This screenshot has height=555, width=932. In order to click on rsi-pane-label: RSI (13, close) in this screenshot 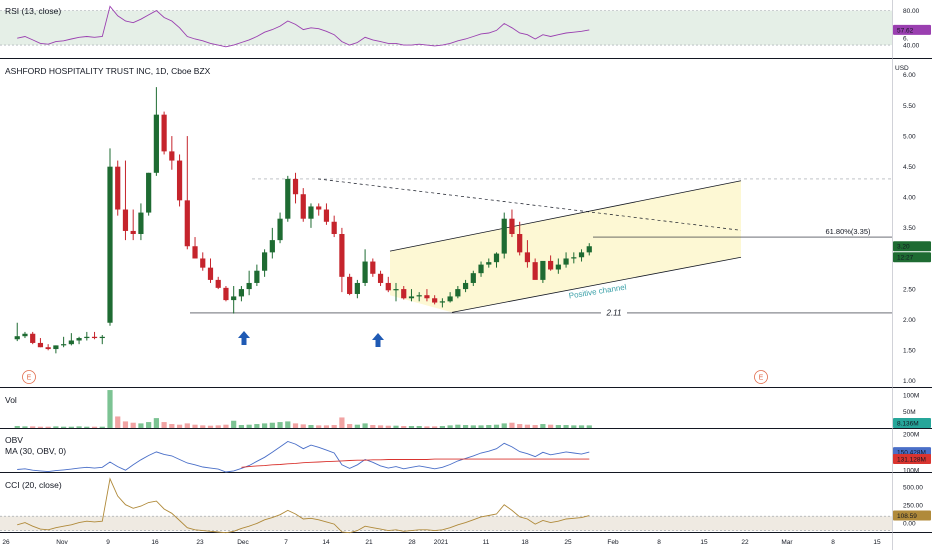, I will do `click(33, 11)`.